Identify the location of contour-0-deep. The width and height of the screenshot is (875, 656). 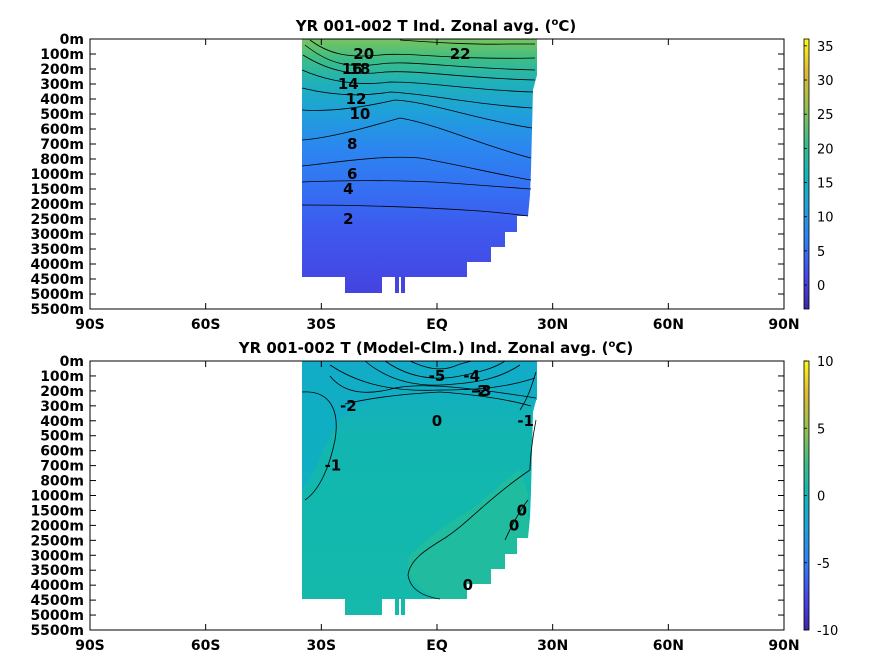
(469, 534).